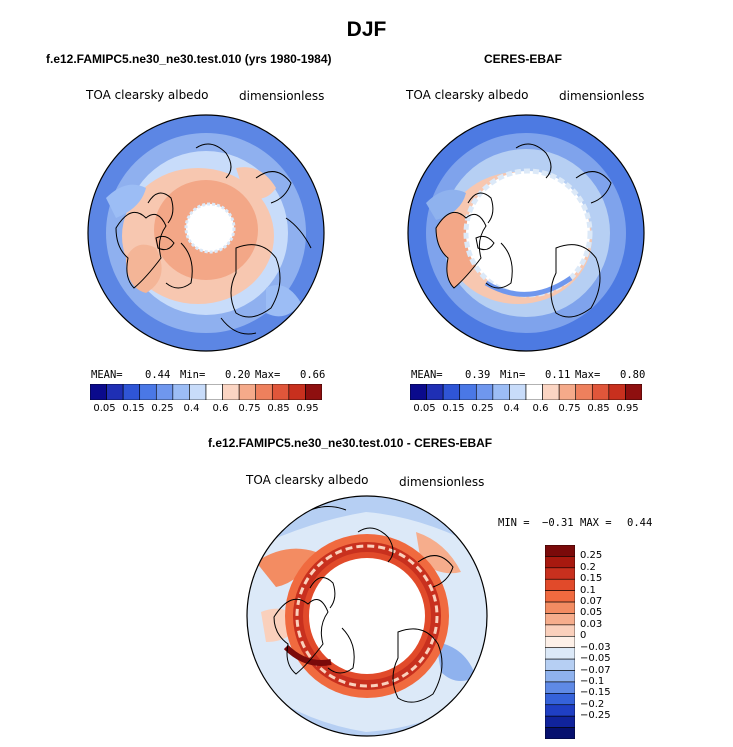  Describe the element at coordinates (307, 408) in the screenshot. I see `model-colorbar-tick-label: 0.95` at that location.